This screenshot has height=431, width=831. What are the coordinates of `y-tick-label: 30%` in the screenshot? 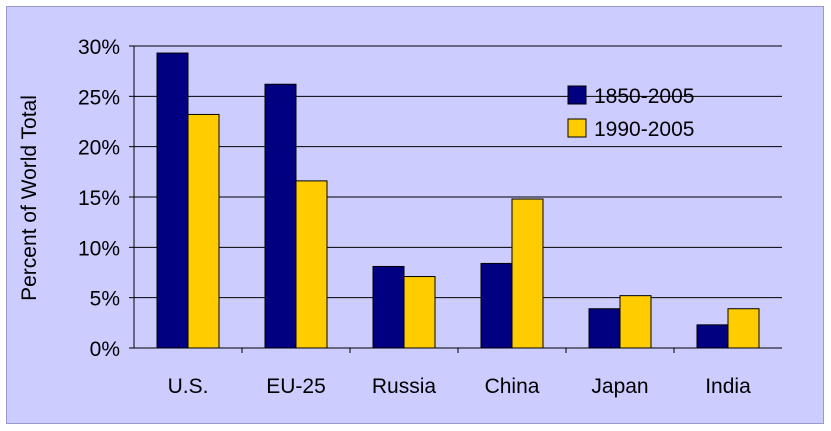 It's located at (99, 47).